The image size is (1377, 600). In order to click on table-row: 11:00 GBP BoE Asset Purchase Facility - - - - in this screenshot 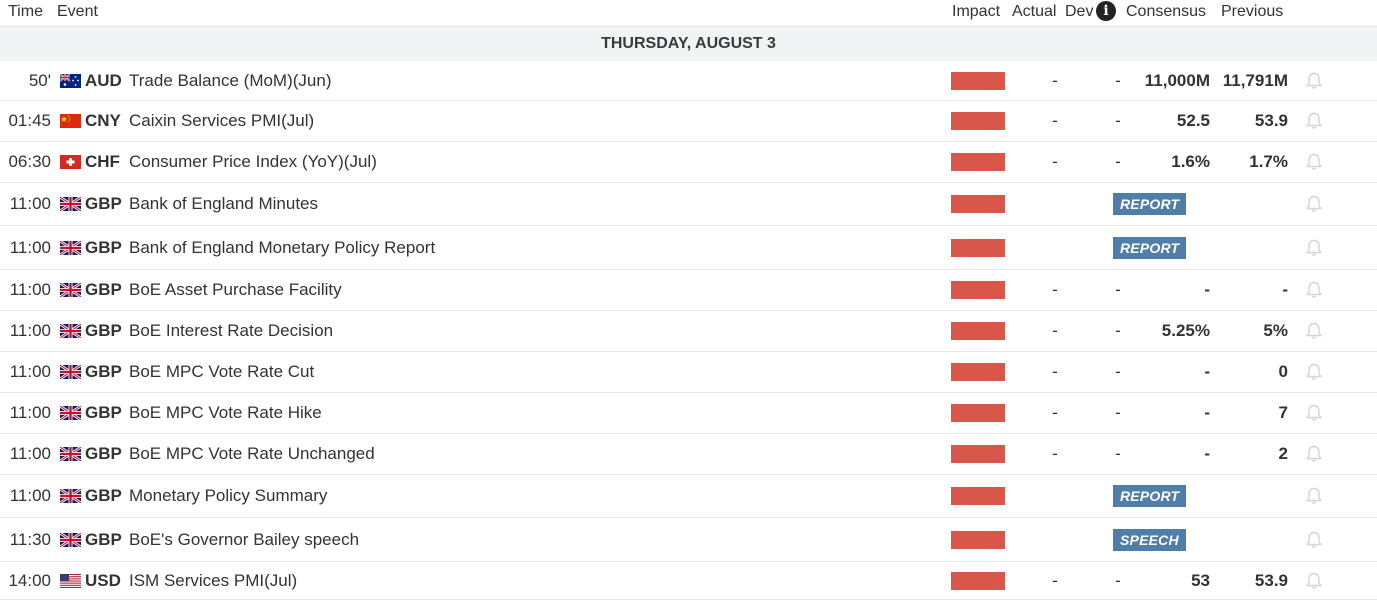, I will do `click(688, 290)`.